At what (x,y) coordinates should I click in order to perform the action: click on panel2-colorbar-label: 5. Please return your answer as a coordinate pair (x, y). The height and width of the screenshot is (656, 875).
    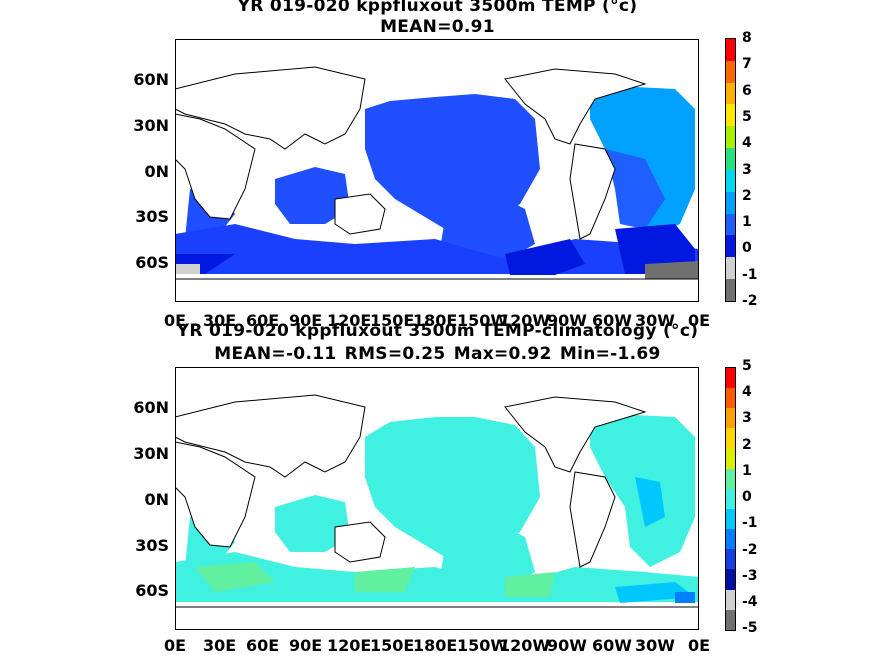
    Looking at the image, I should click on (747, 366).